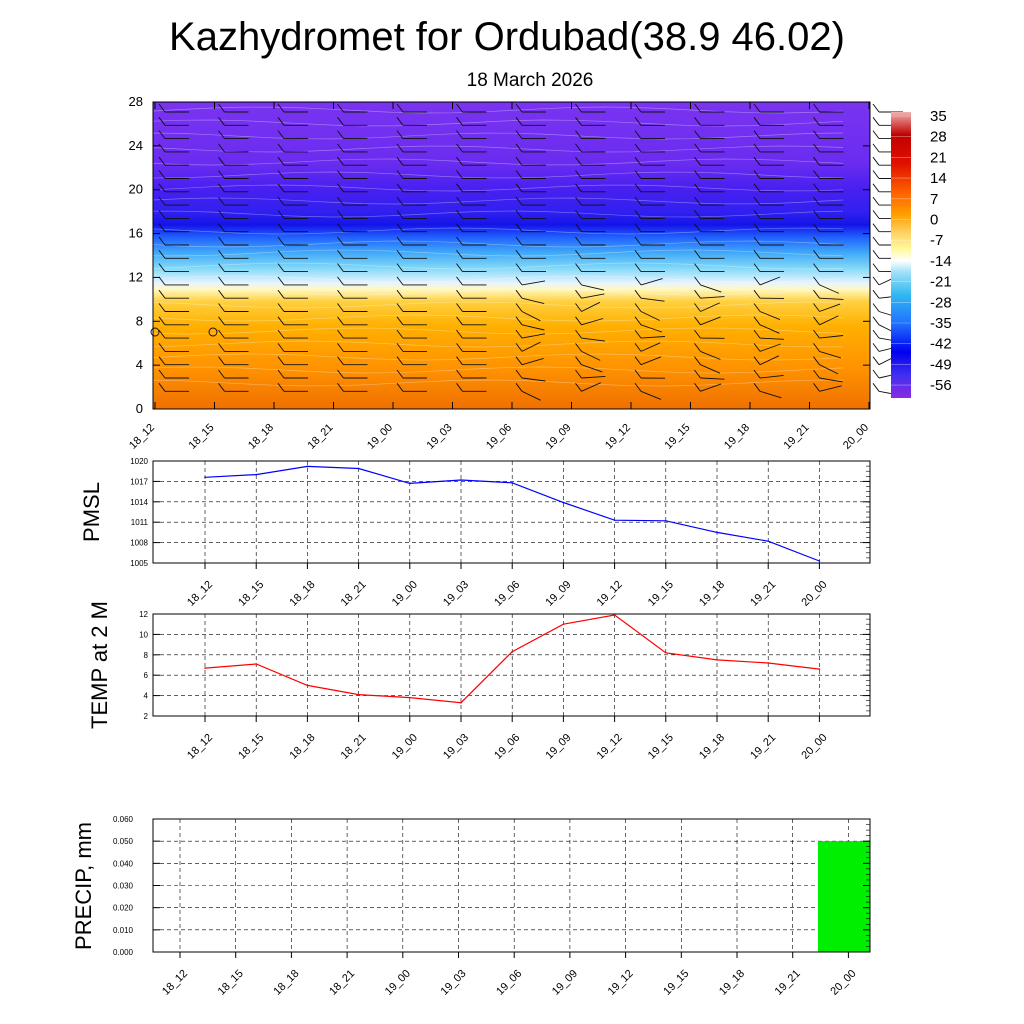 Image resolution: width=1024 pixels, height=1024 pixels. What do you see at coordinates (737, 437) in the screenshot?
I see `heatmap-x-tick-label: 19_18` at bounding box center [737, 437].